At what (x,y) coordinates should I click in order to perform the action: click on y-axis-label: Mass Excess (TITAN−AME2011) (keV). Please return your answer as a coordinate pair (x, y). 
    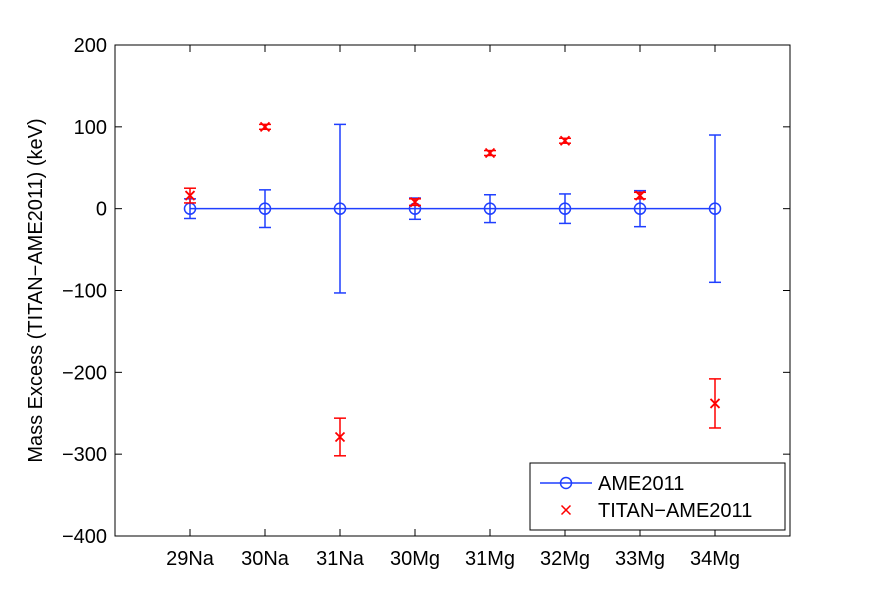
    Looking at the image, I should click on (36, 290).